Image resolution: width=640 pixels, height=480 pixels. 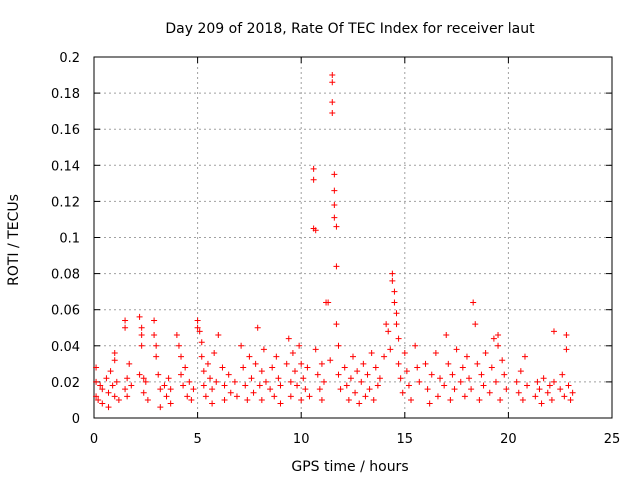 What do you see at coordinates (65, 311) in the screenshot?
I see `y-tick-label: 0.06` at bounding box center [65, 311].